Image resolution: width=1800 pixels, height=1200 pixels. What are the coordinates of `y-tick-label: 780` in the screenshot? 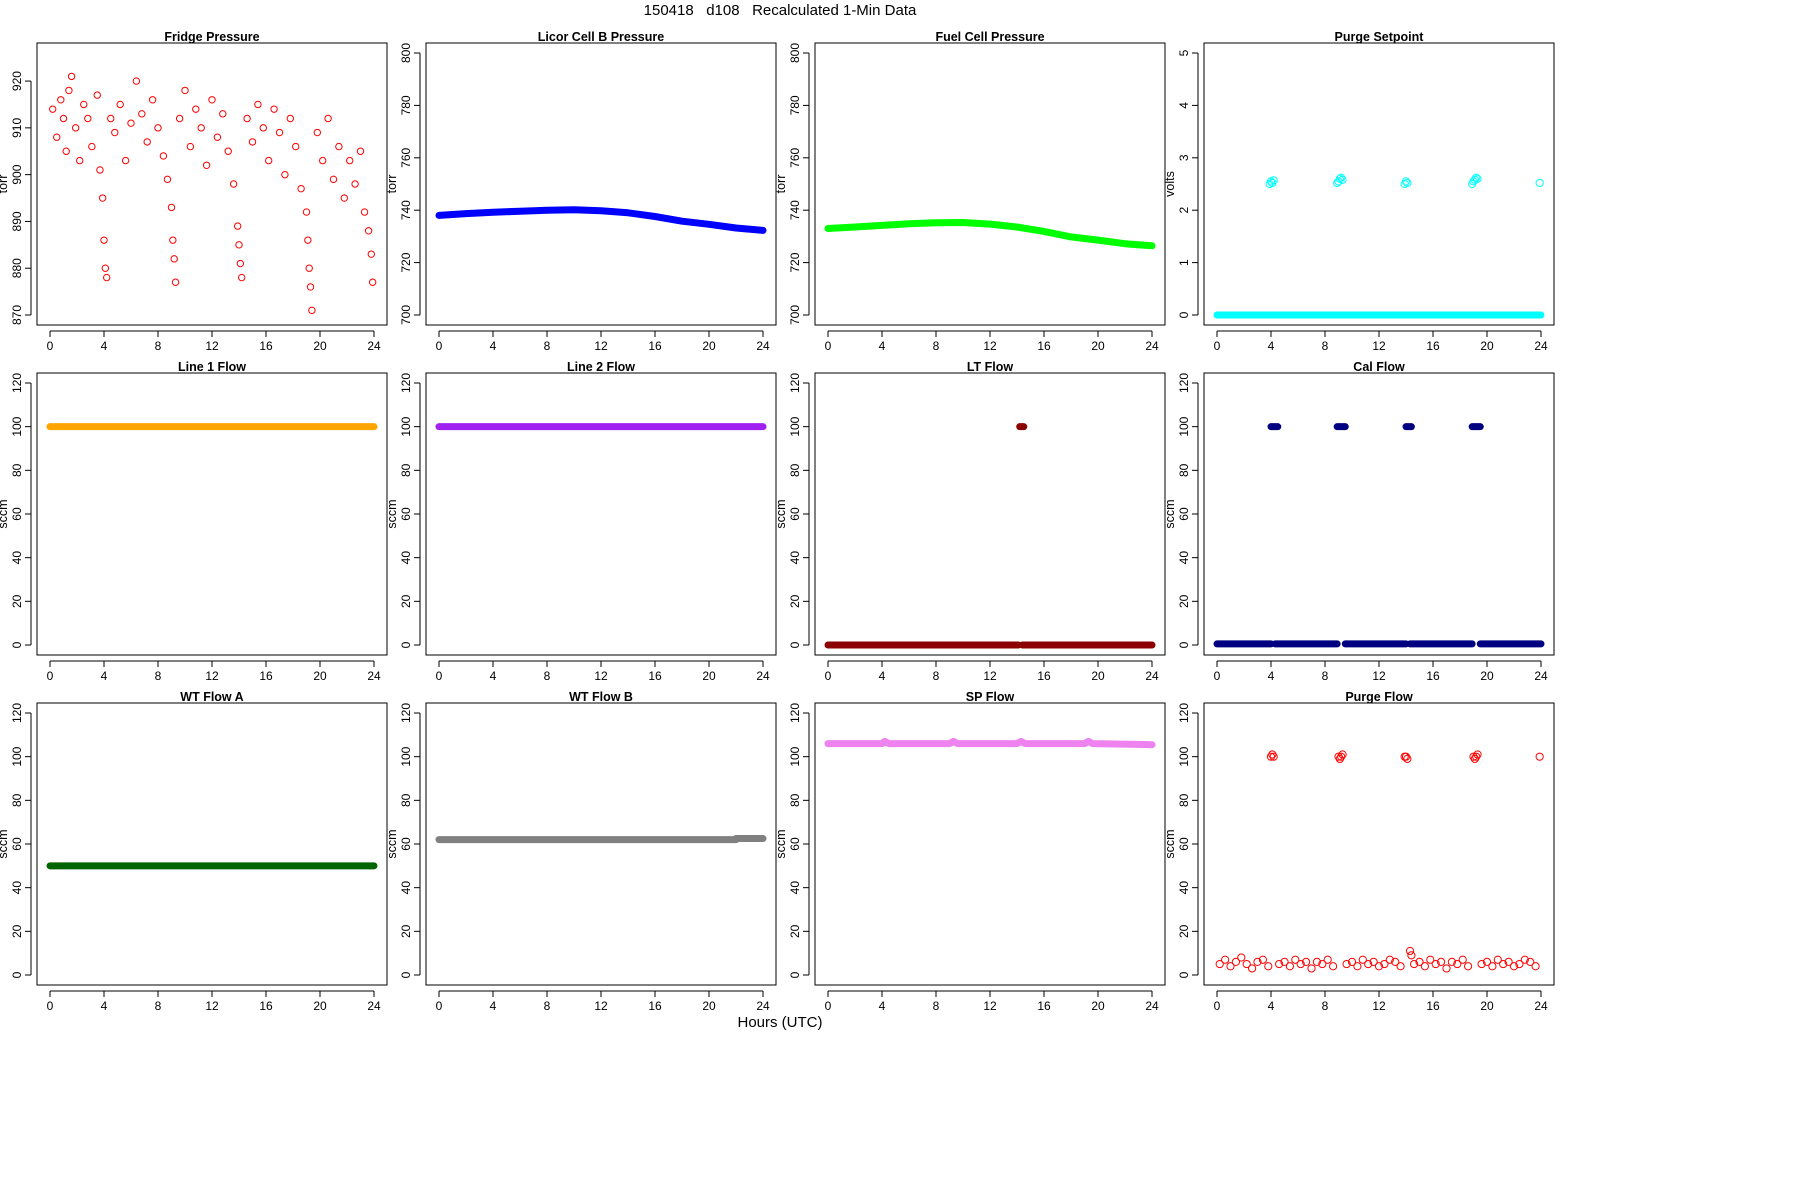 It's located at (795, 105).